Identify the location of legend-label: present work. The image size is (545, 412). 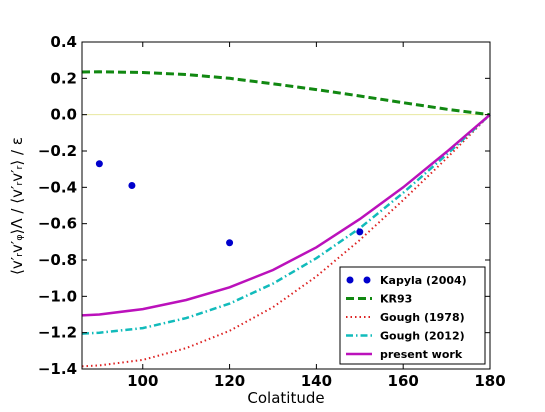
(421, 354).